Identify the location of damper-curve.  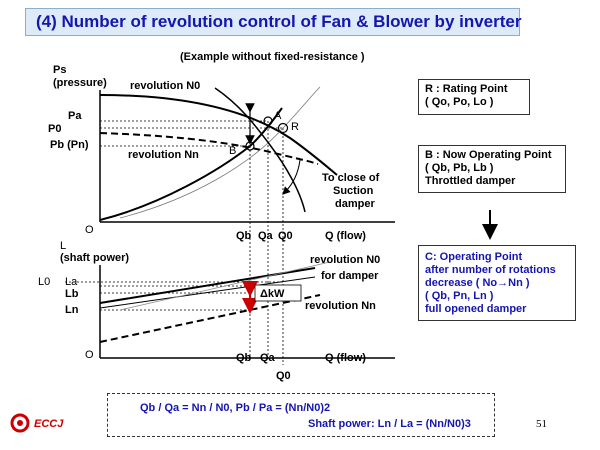
(260, 150).